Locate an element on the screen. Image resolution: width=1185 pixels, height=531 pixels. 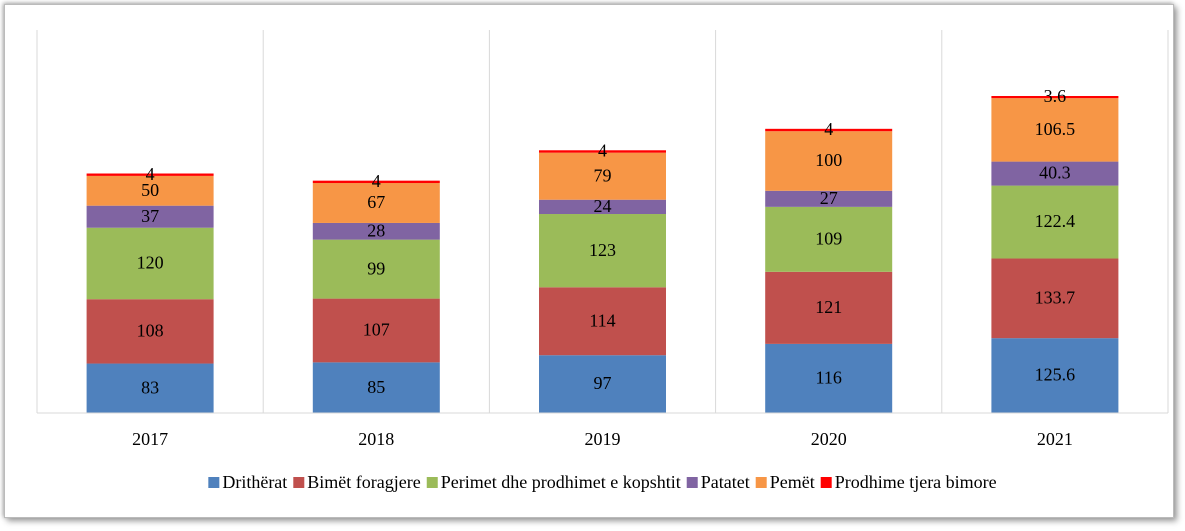
data-label: 109 is located at coordinates (828, 238).